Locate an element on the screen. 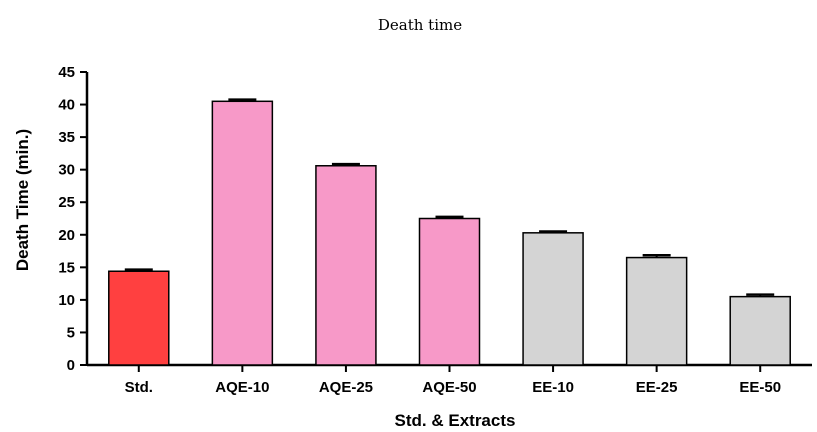 This screenshot has height=432, width=817. x-tick-label: AQE-10 is located at coordinates (242, 387).